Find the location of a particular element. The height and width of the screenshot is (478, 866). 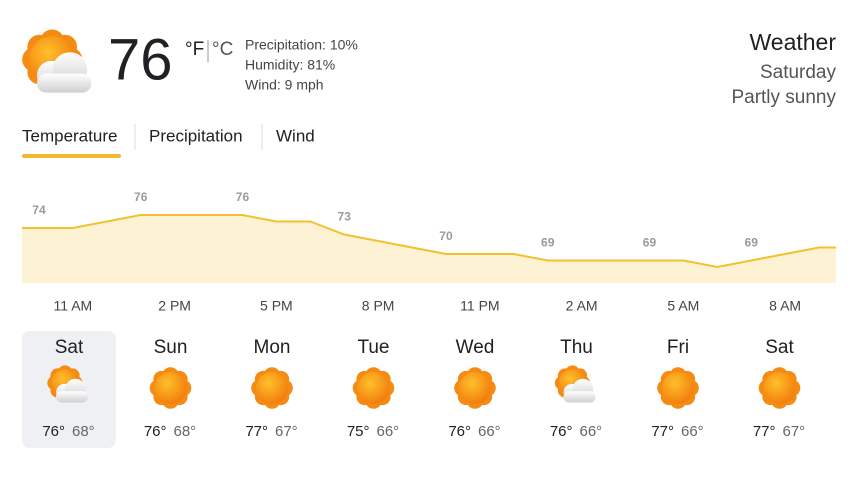

time-label: 5 AM is located at coordinates (683, 306).